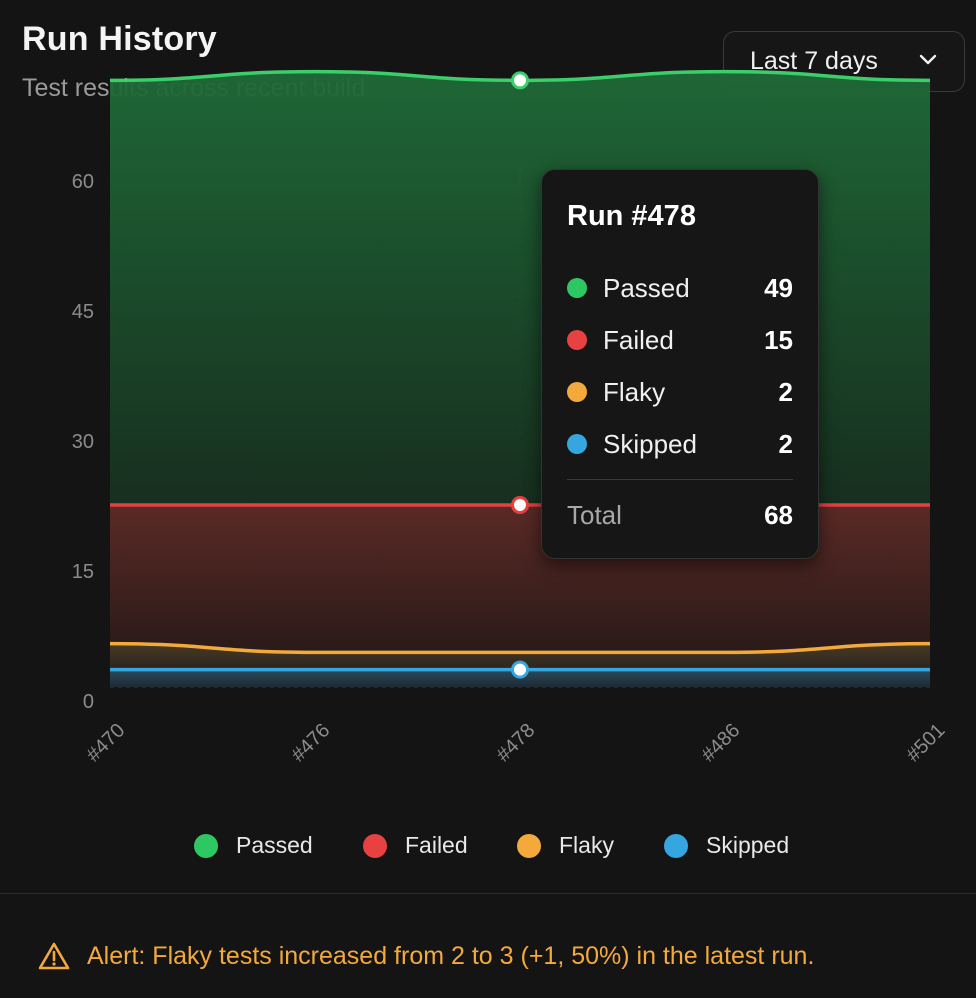  What do you see at coordinates (680, 479) in the screenshot?
I see `tooltip-divider` at bounding box center [680, 479].